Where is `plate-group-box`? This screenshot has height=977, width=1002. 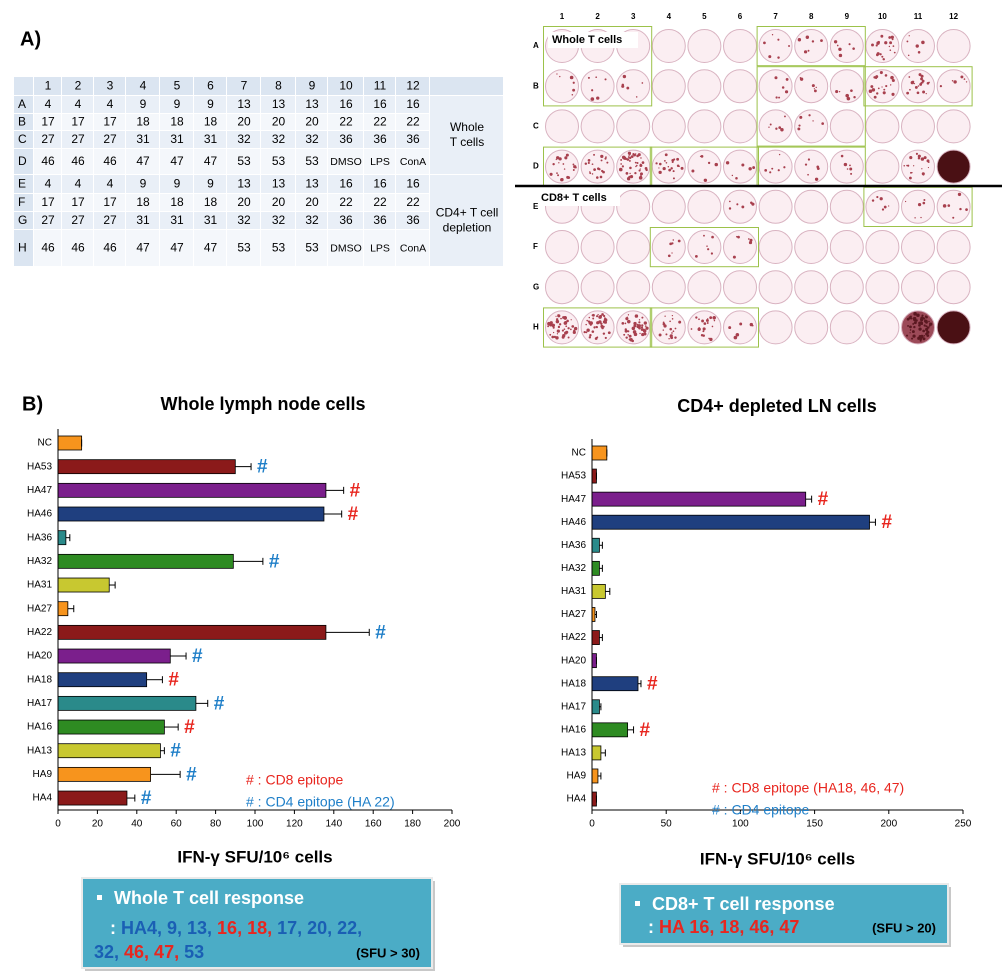 plate-group-box is located at coordinates (704, 247).